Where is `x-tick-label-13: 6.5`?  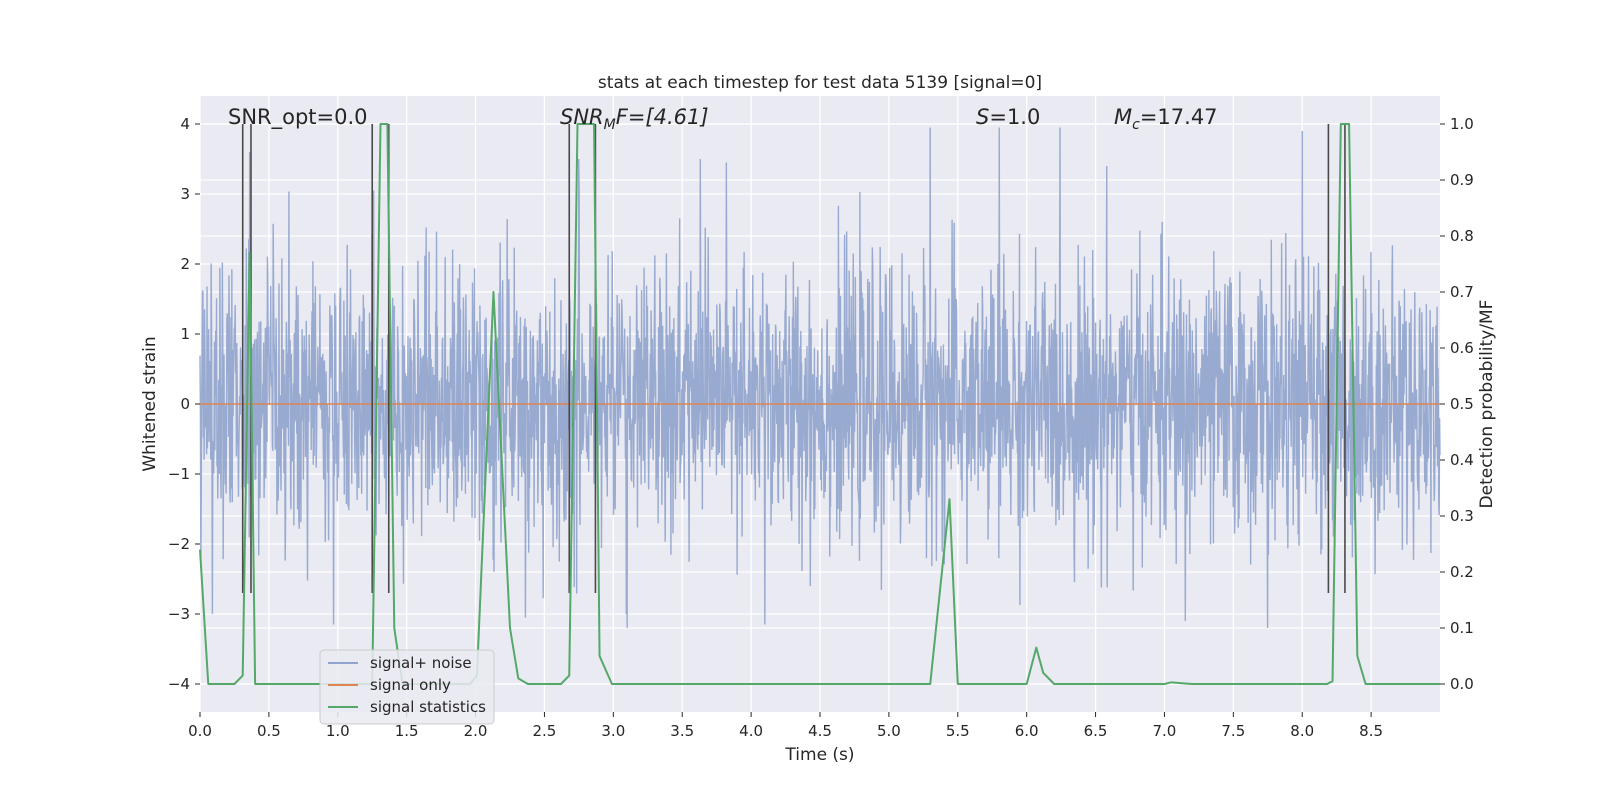 x-tick-label-13: 6.5 is located at coordinates (1096, 731).